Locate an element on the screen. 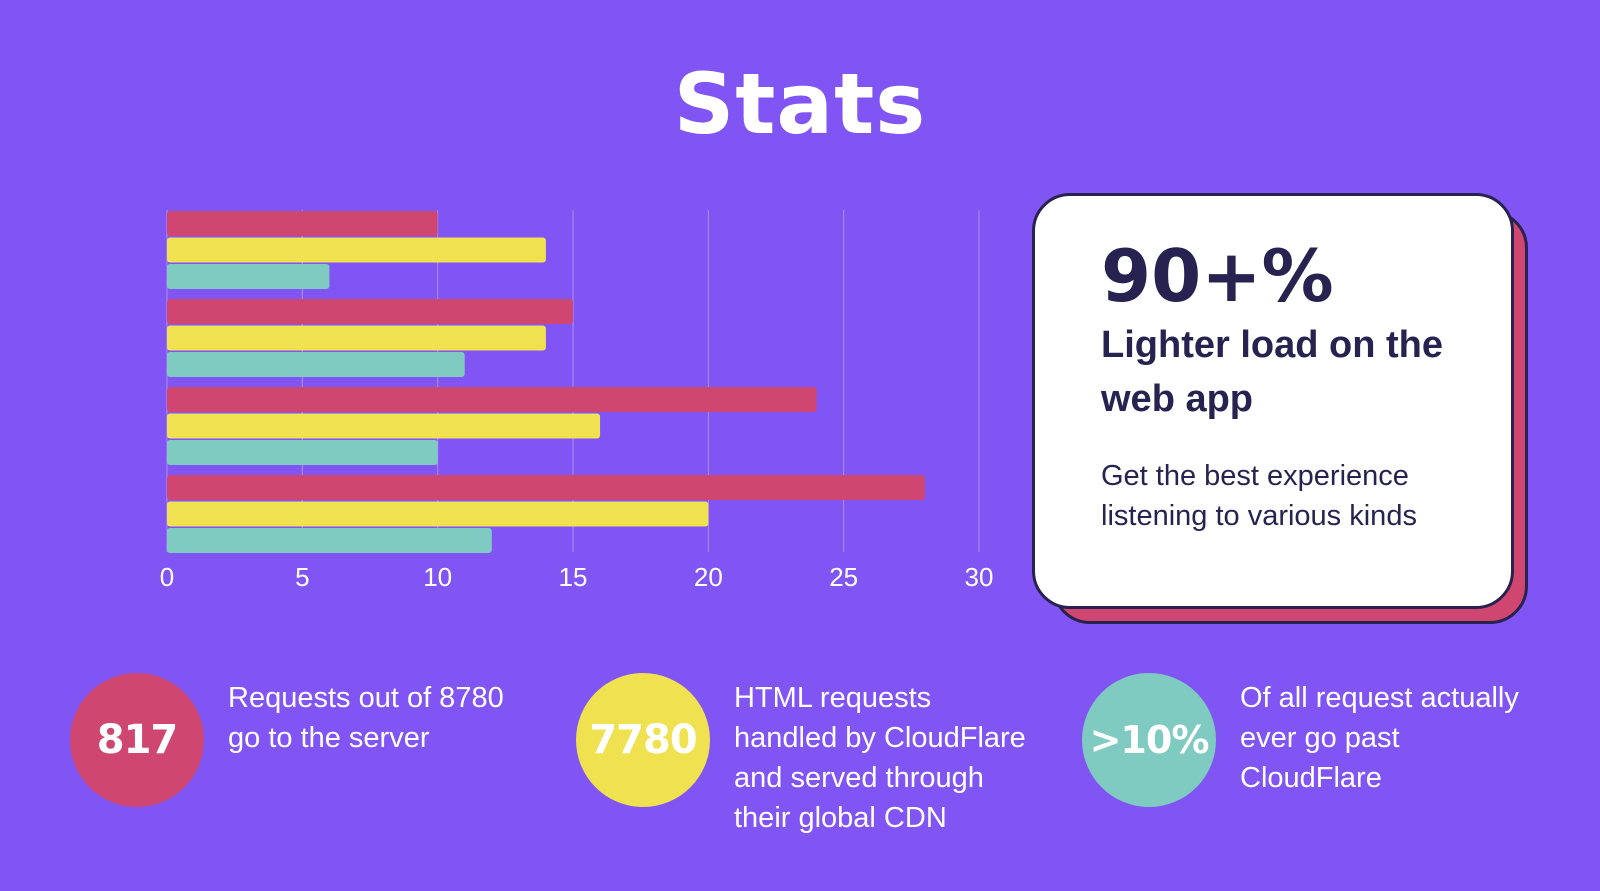  highlight-value: 90+% is located at coordinates (1217, 276).